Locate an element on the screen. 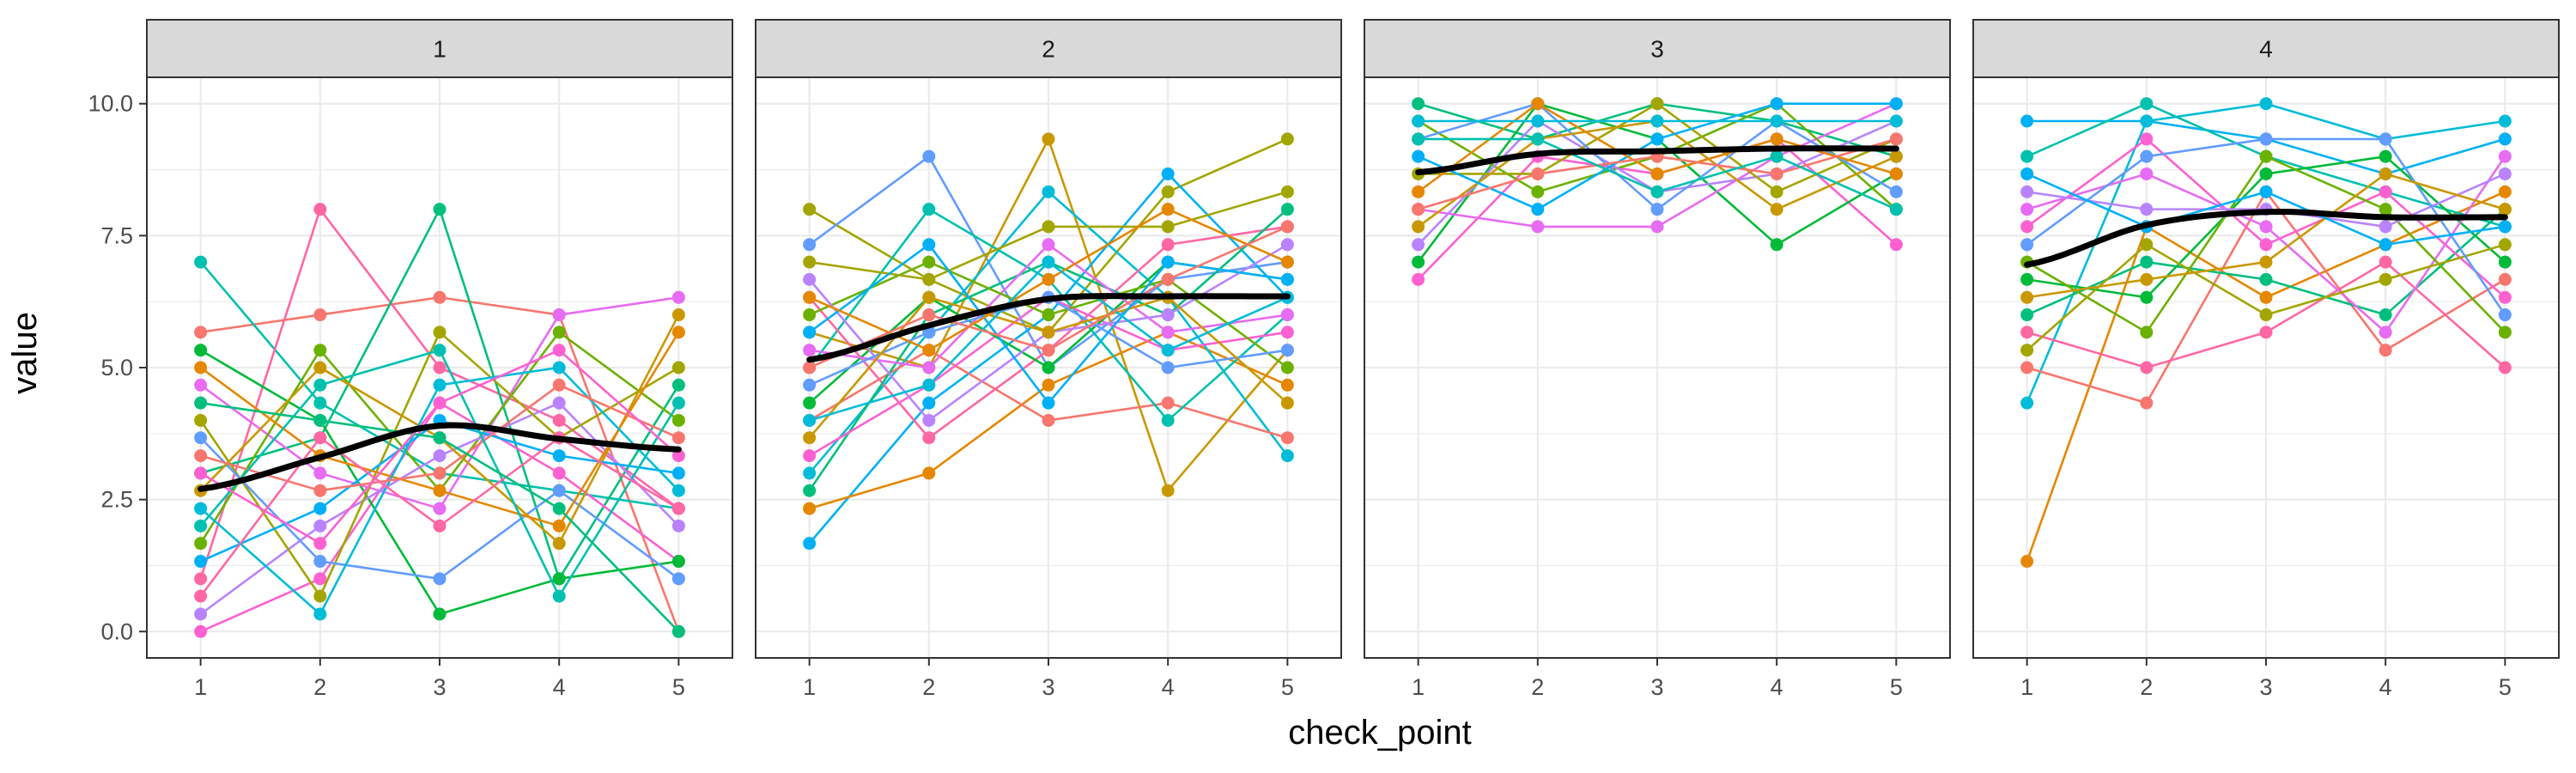 The width and height of the screenshot is (2576, 773). facet-strip-label: 1 is located at coordinates (440, 49).